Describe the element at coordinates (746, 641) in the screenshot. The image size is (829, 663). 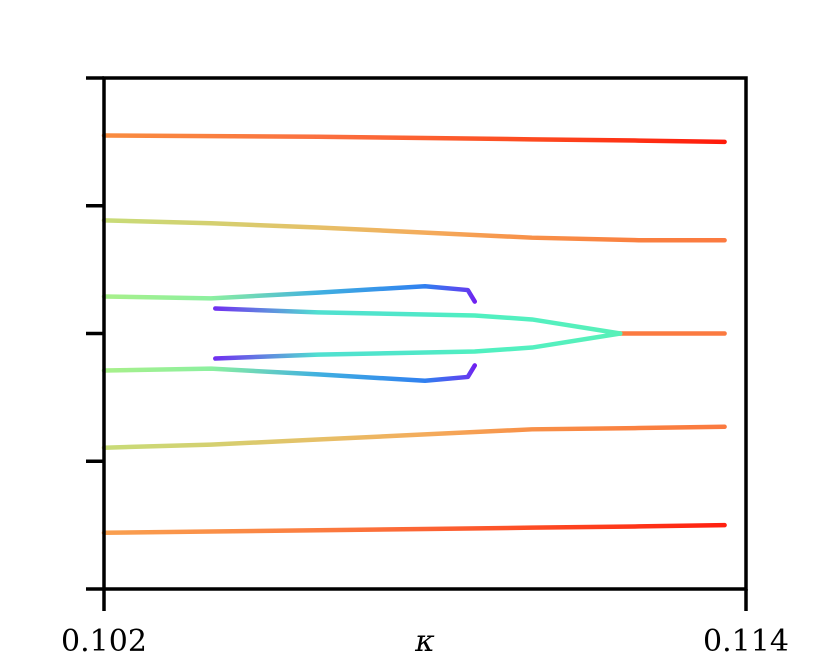
I see `x-tick-label: 0.114` at that location.